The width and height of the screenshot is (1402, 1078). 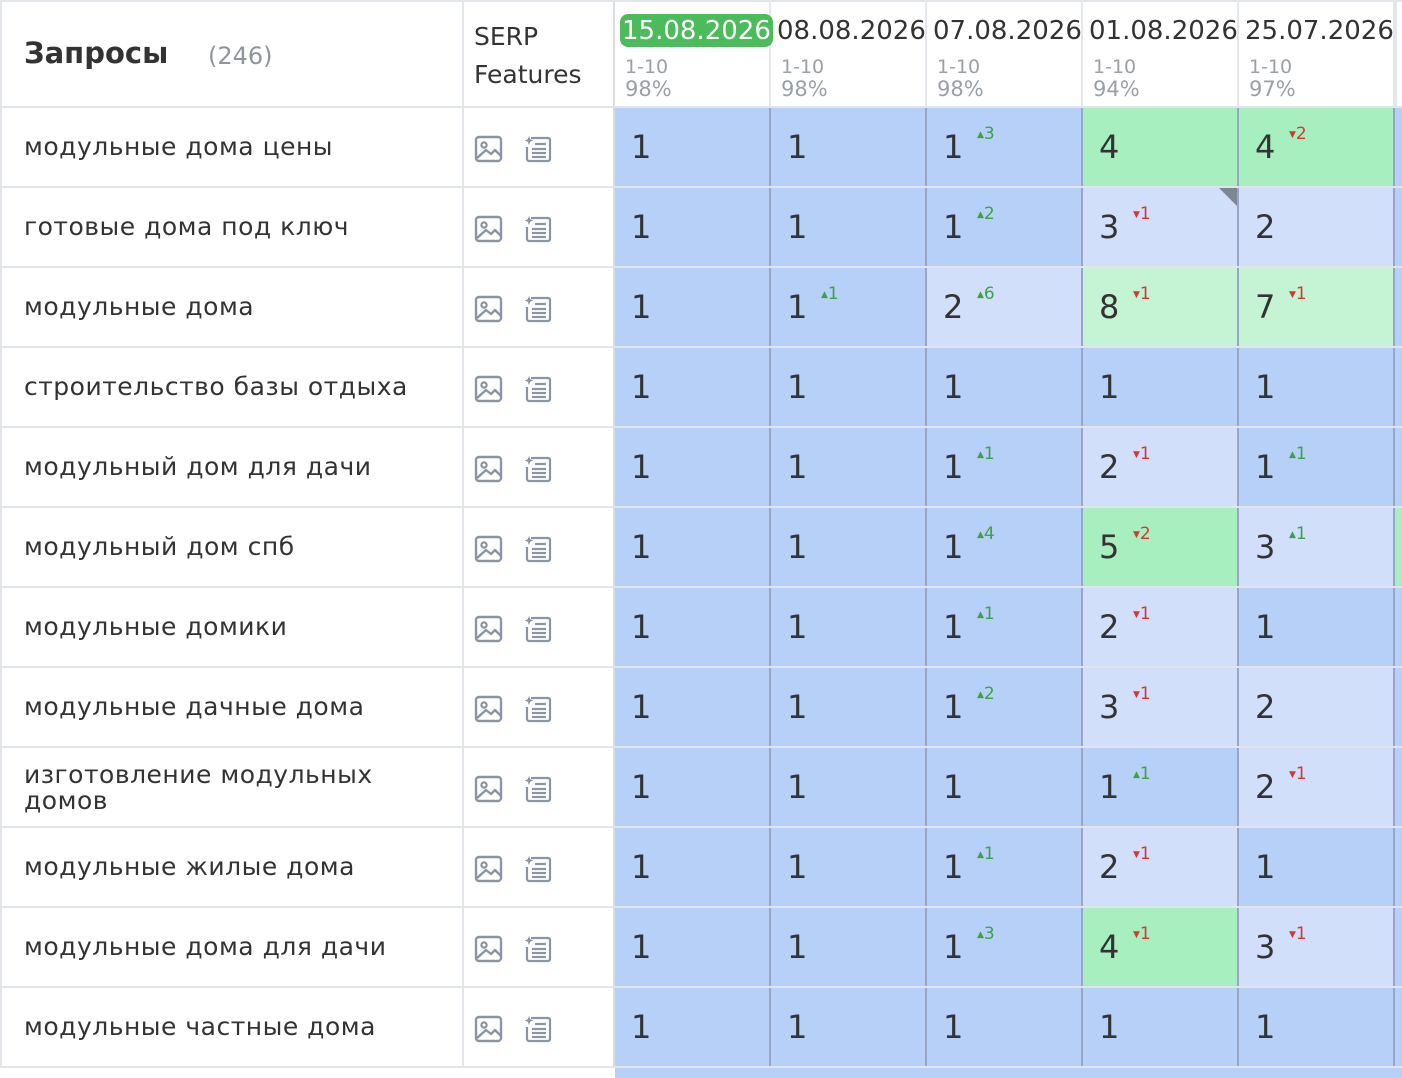 I want to click on date-column-header: 15.08.2026 1-10 98%, so click(x=694, y=54).